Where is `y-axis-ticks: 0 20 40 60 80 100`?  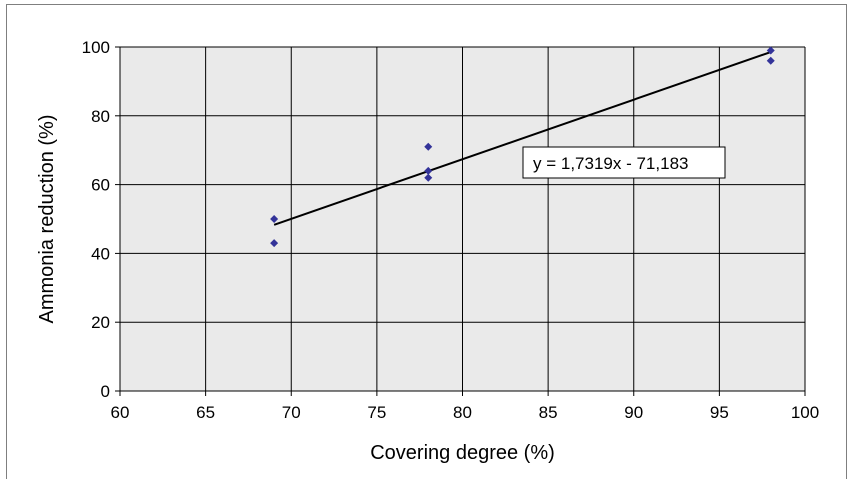 y-axis-ticks: 0 20 40 60 80 100 is located at coordinates (101, 219).